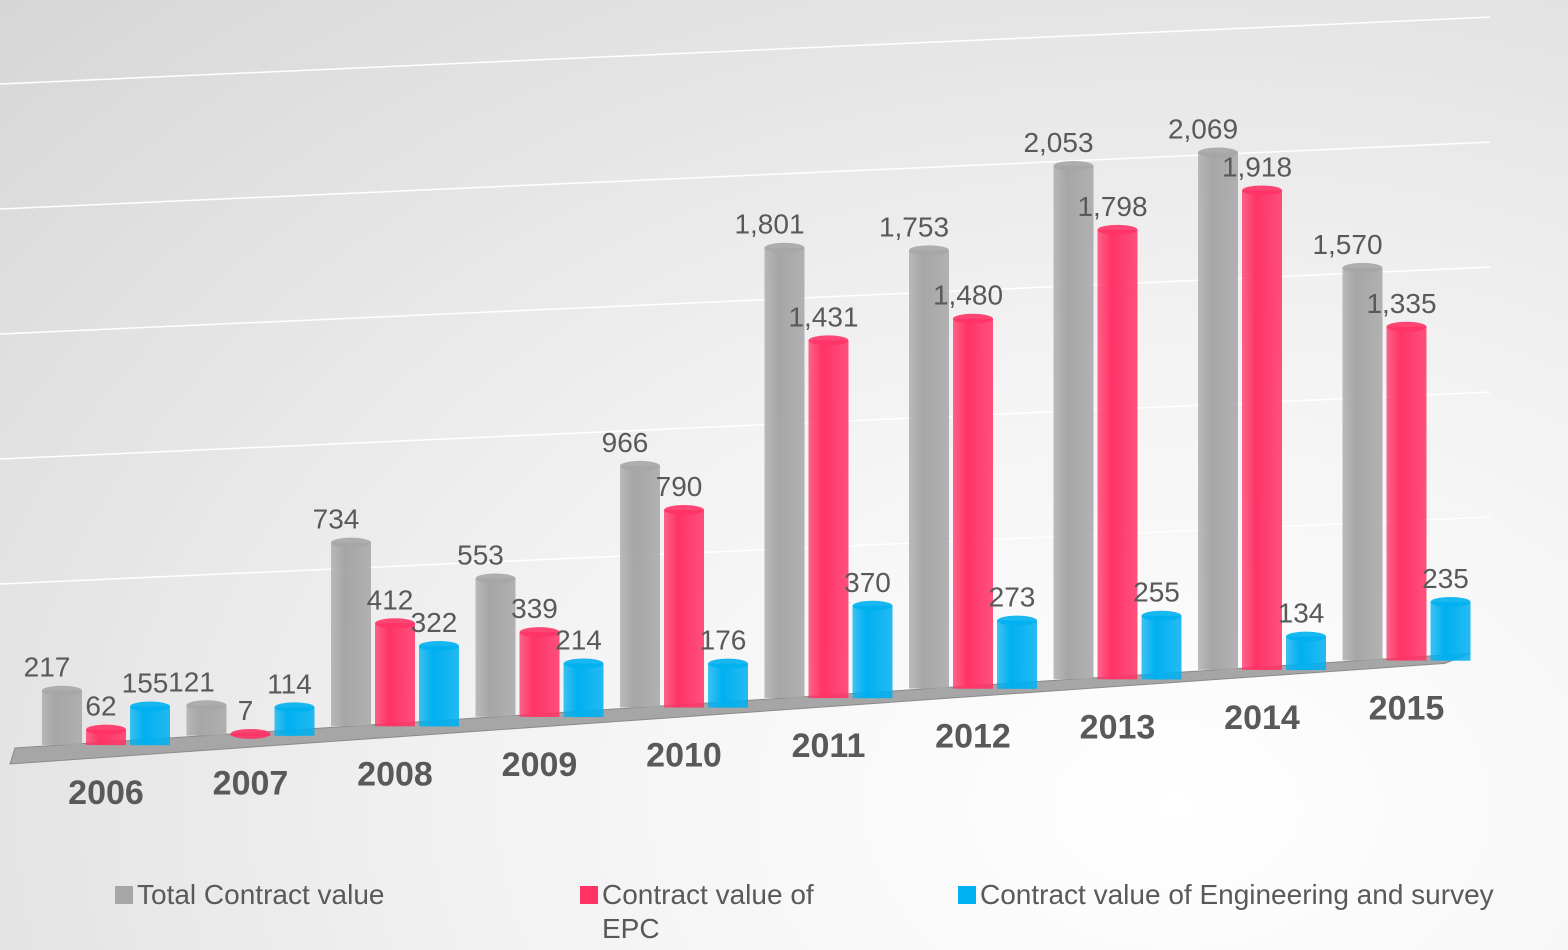 Image resolution: width=1568 pixels, height=950 pixels. I want to click on legend-item: Total Contract value, so click(265, 895).